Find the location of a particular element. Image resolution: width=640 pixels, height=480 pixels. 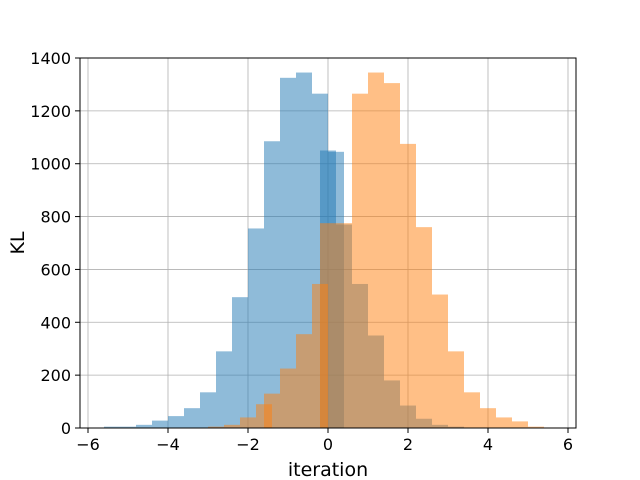

x-tick-label: −2 is located at coordinates (248, 444).